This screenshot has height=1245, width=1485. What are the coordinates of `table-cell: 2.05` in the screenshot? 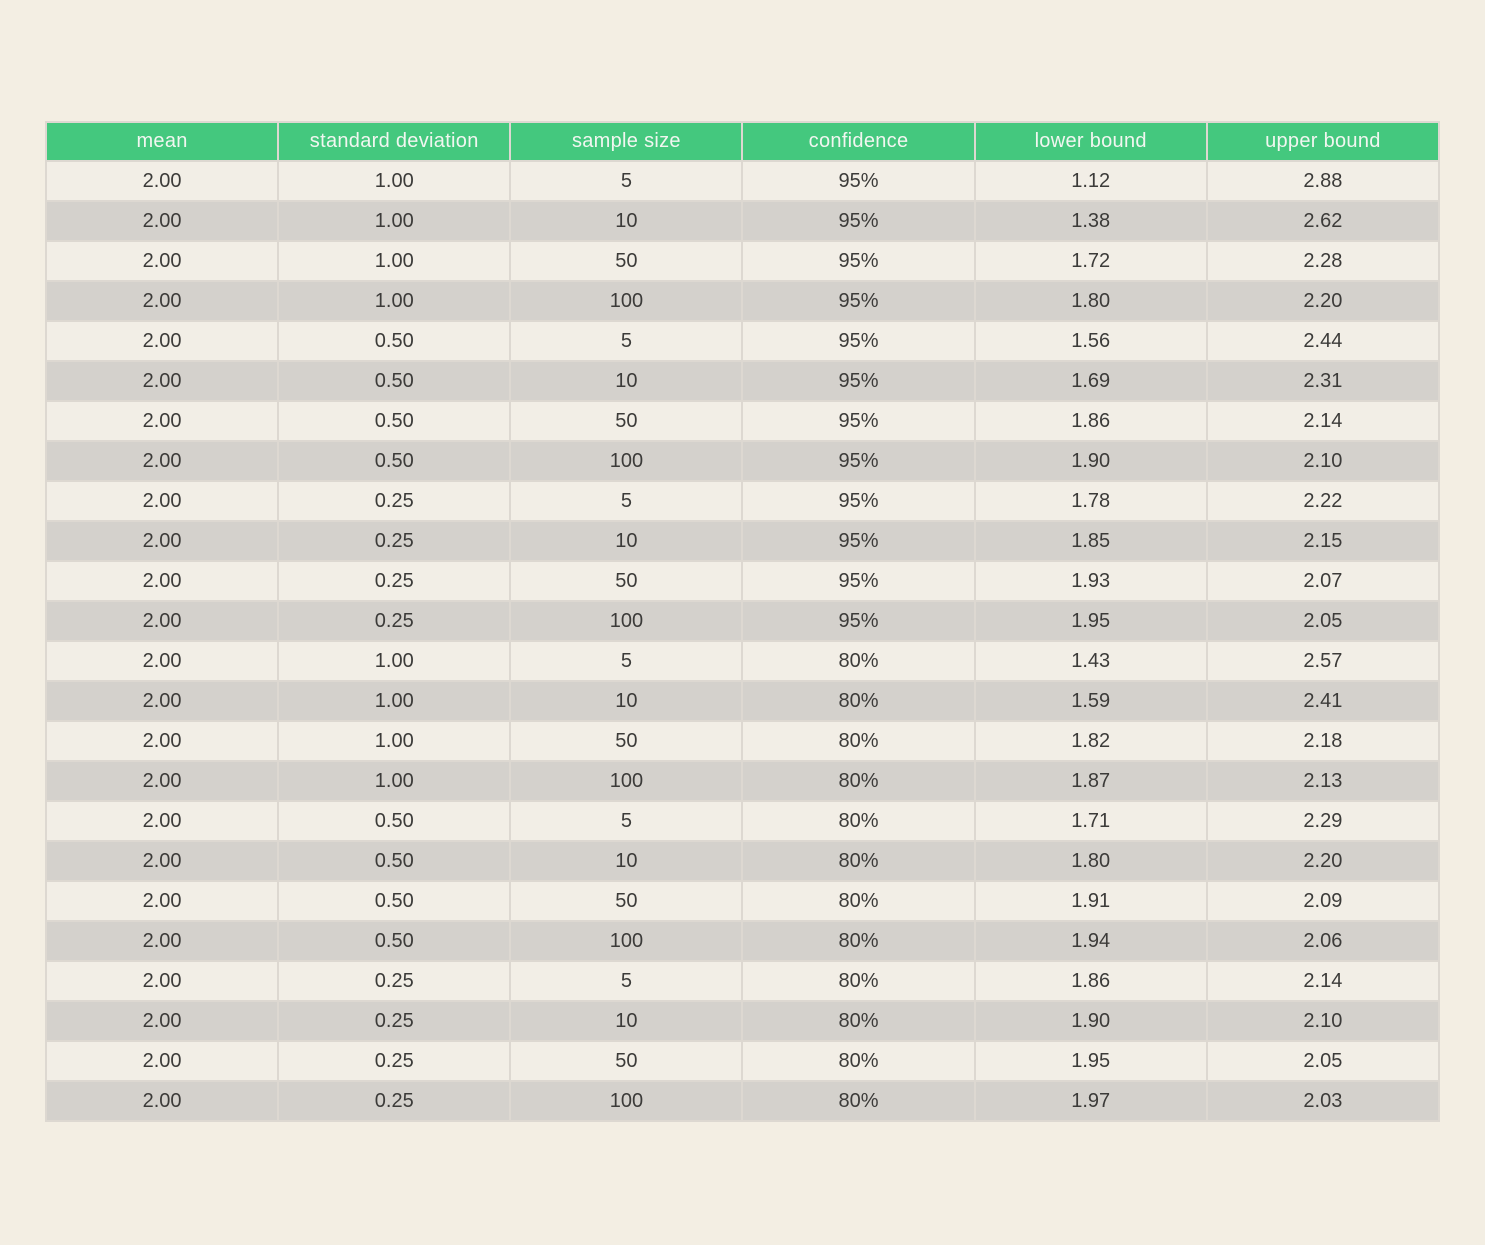 It's located at (1323, 1061).